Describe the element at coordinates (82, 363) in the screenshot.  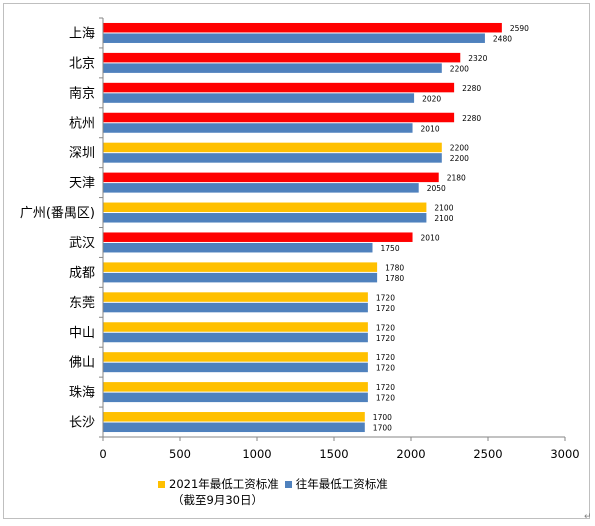
I see `category-label: 佛山` at that location.